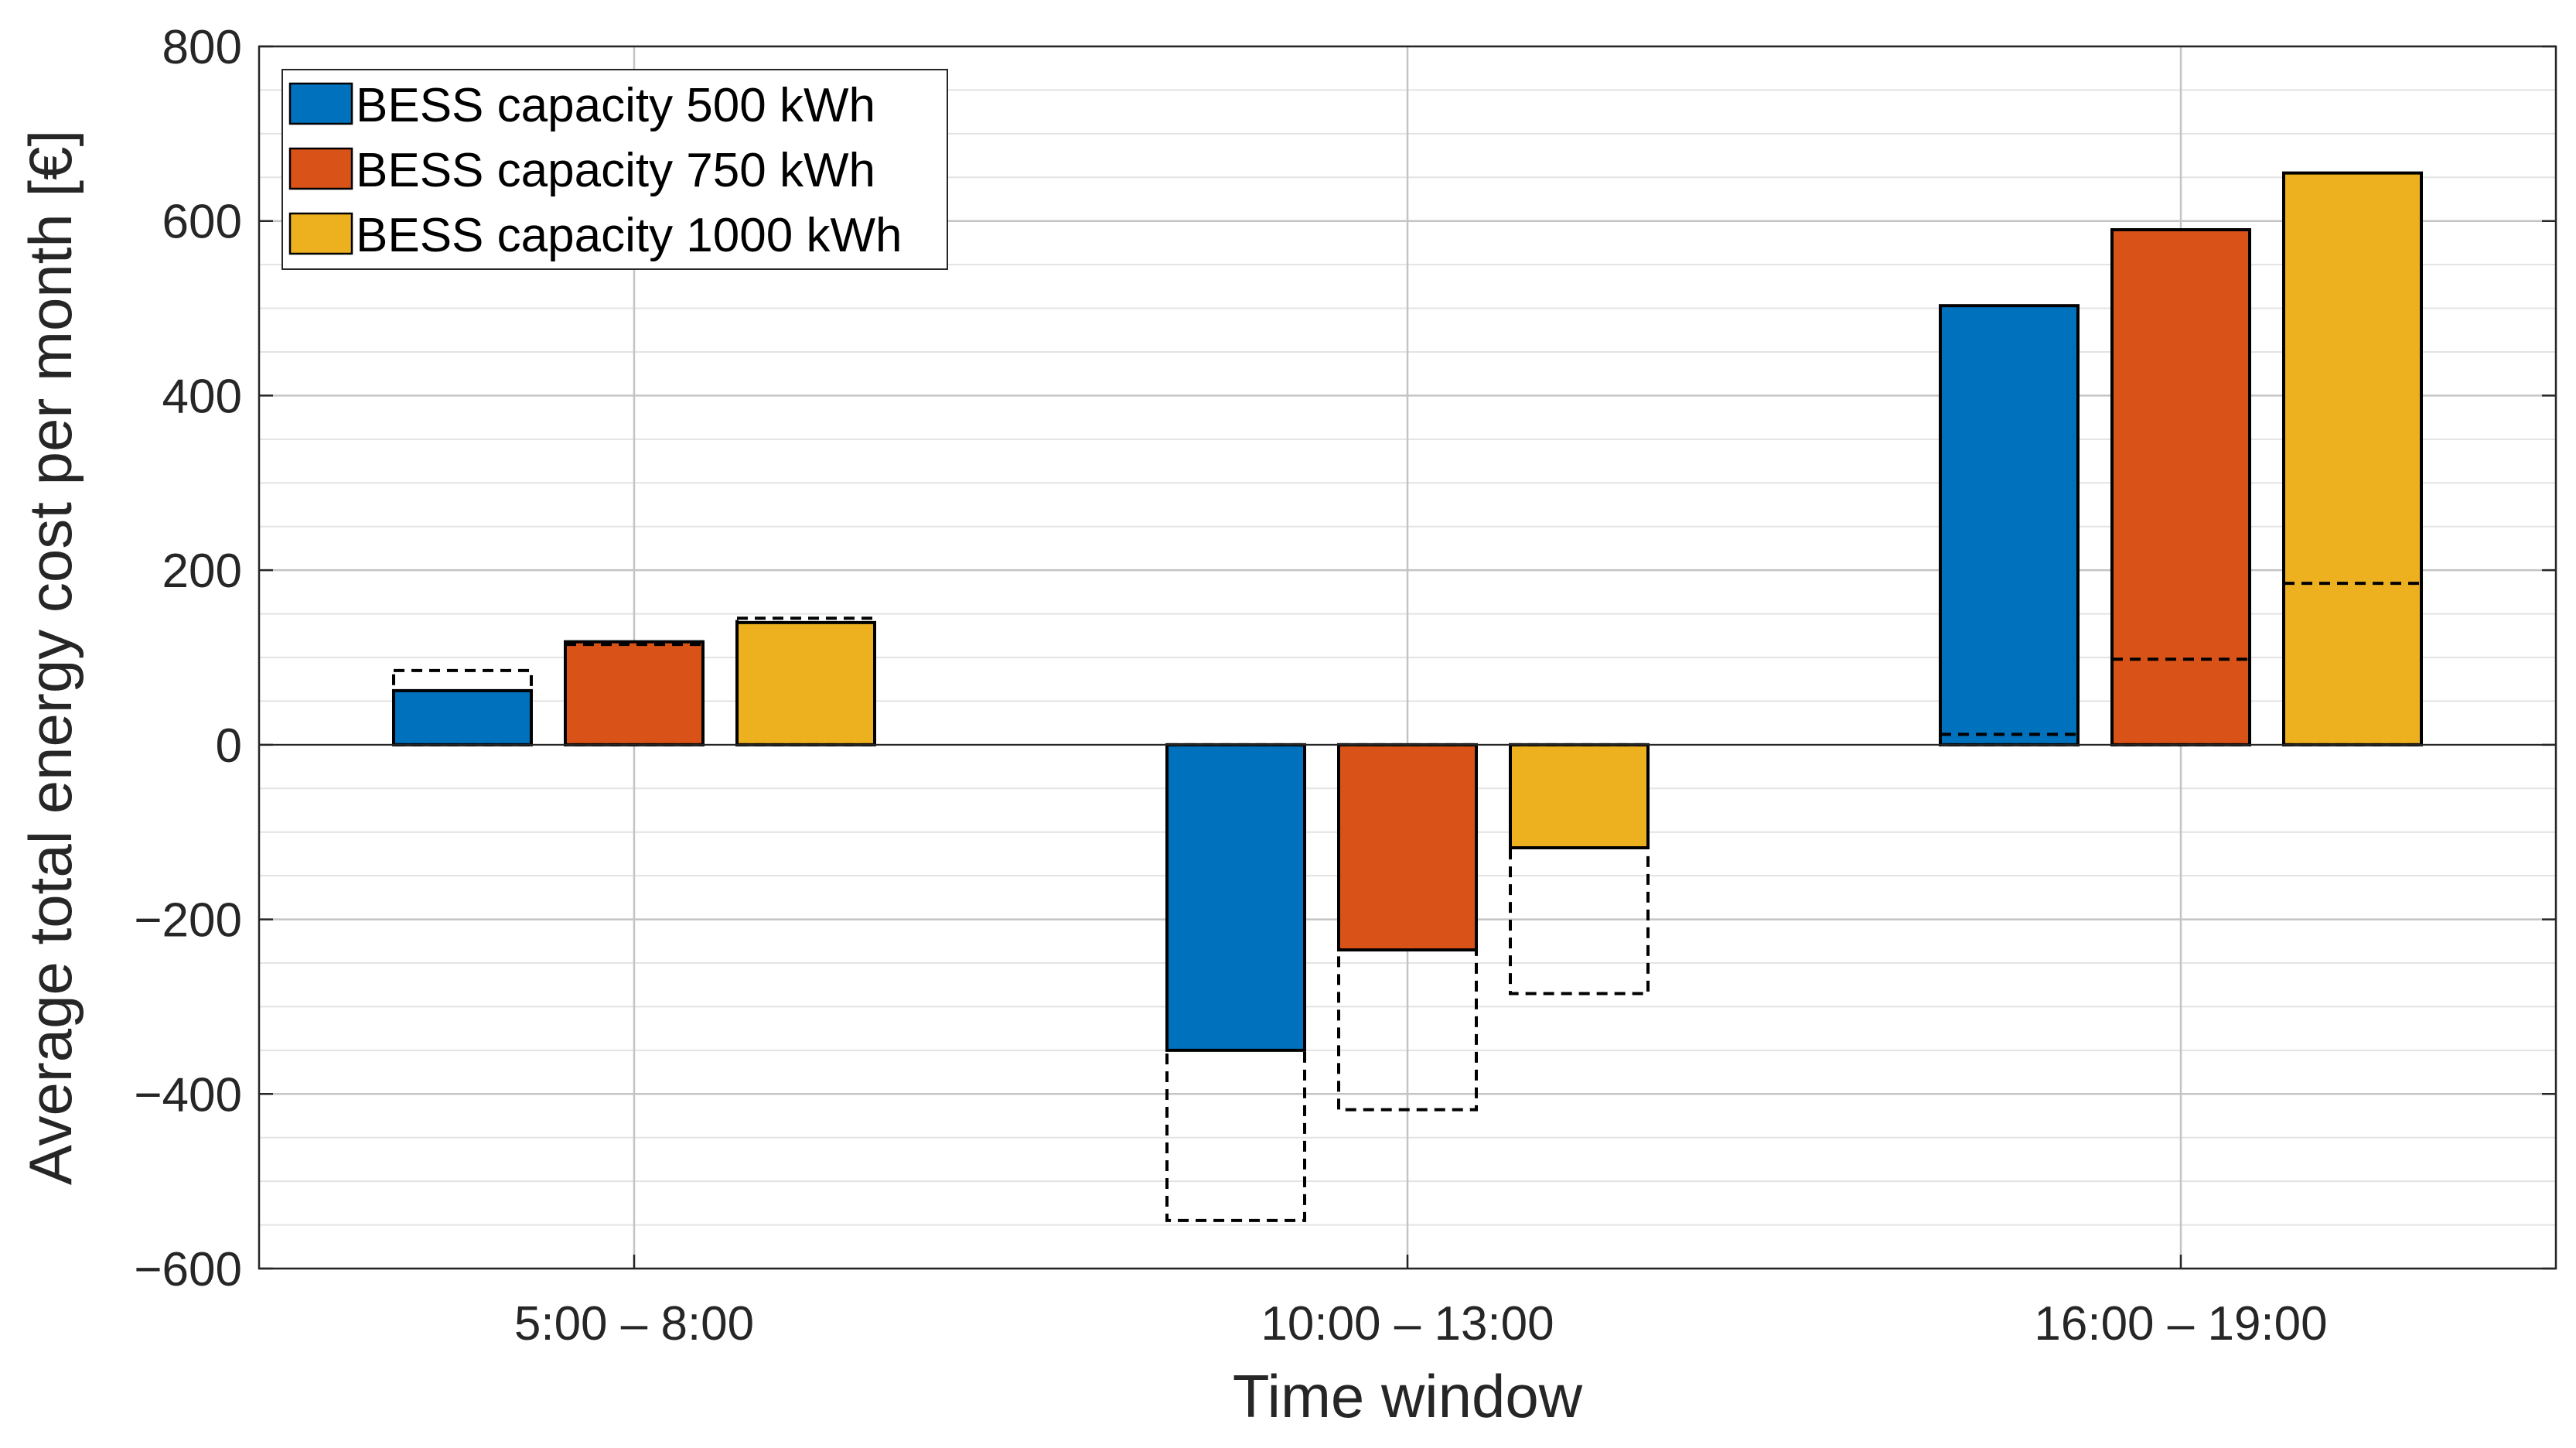 This screenshot has height=1448, width=2576. Describe the element at coordinates (188, 1095) in the screenshot. I see `y-tick-label: −400` at that location.